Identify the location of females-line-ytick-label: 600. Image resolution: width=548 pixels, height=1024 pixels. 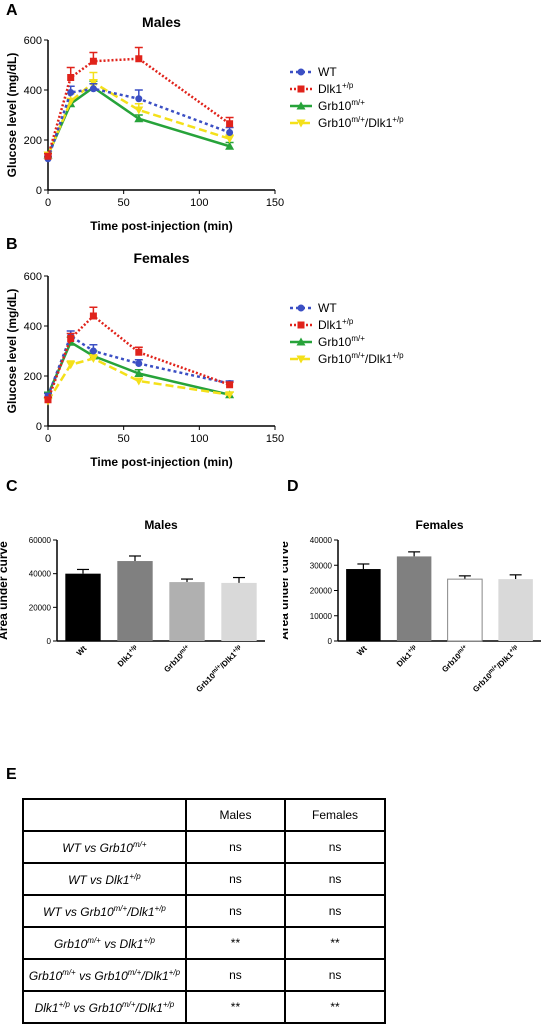
(33, 277).